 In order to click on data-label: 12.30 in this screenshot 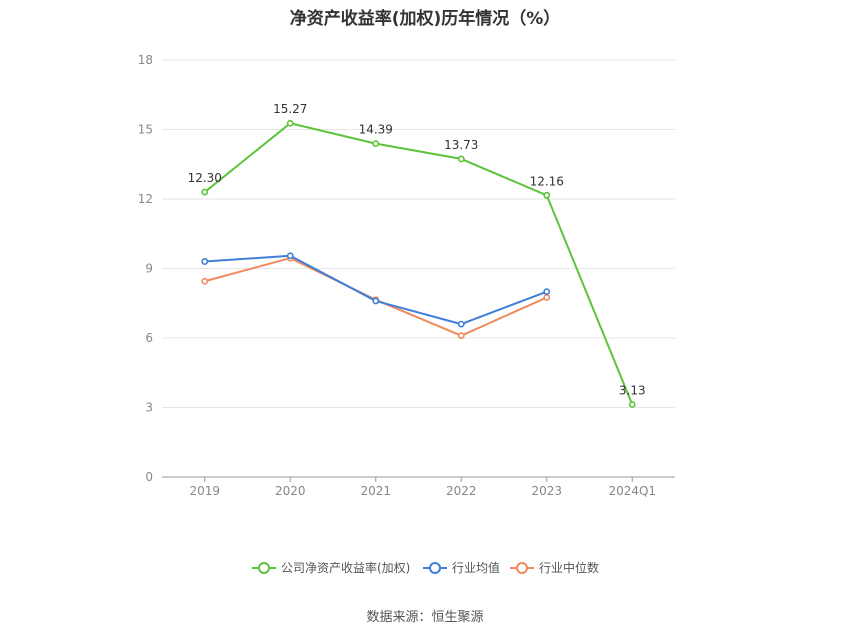, I will do `click(205, 178)`.